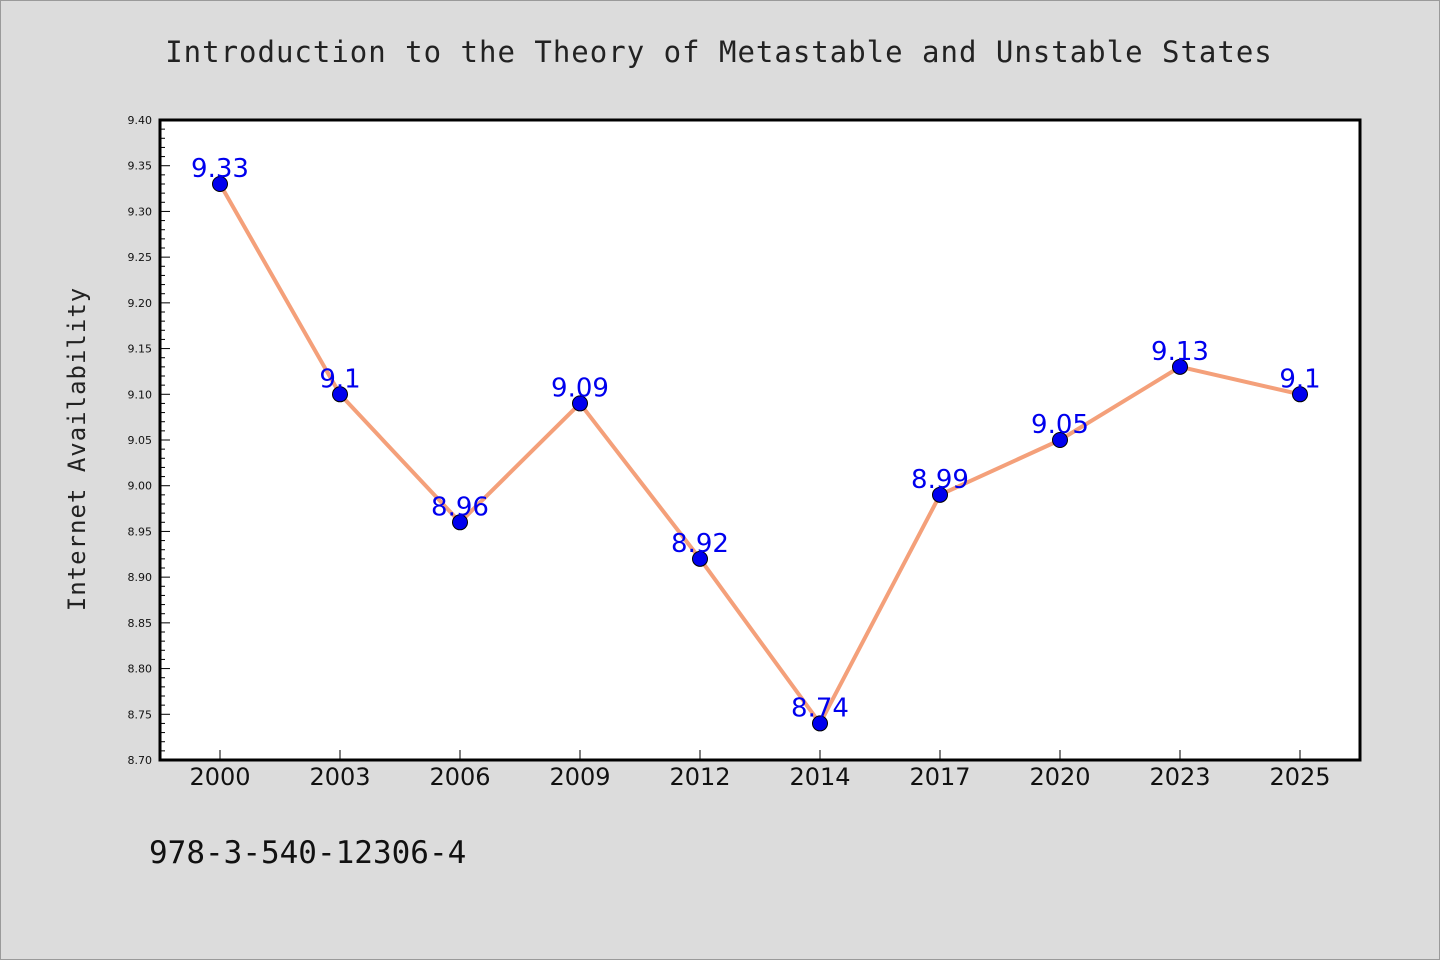  Describe the element at coordinates (140, 669) in the screenshot. I see `y-tick-label: 8.80` at that location.